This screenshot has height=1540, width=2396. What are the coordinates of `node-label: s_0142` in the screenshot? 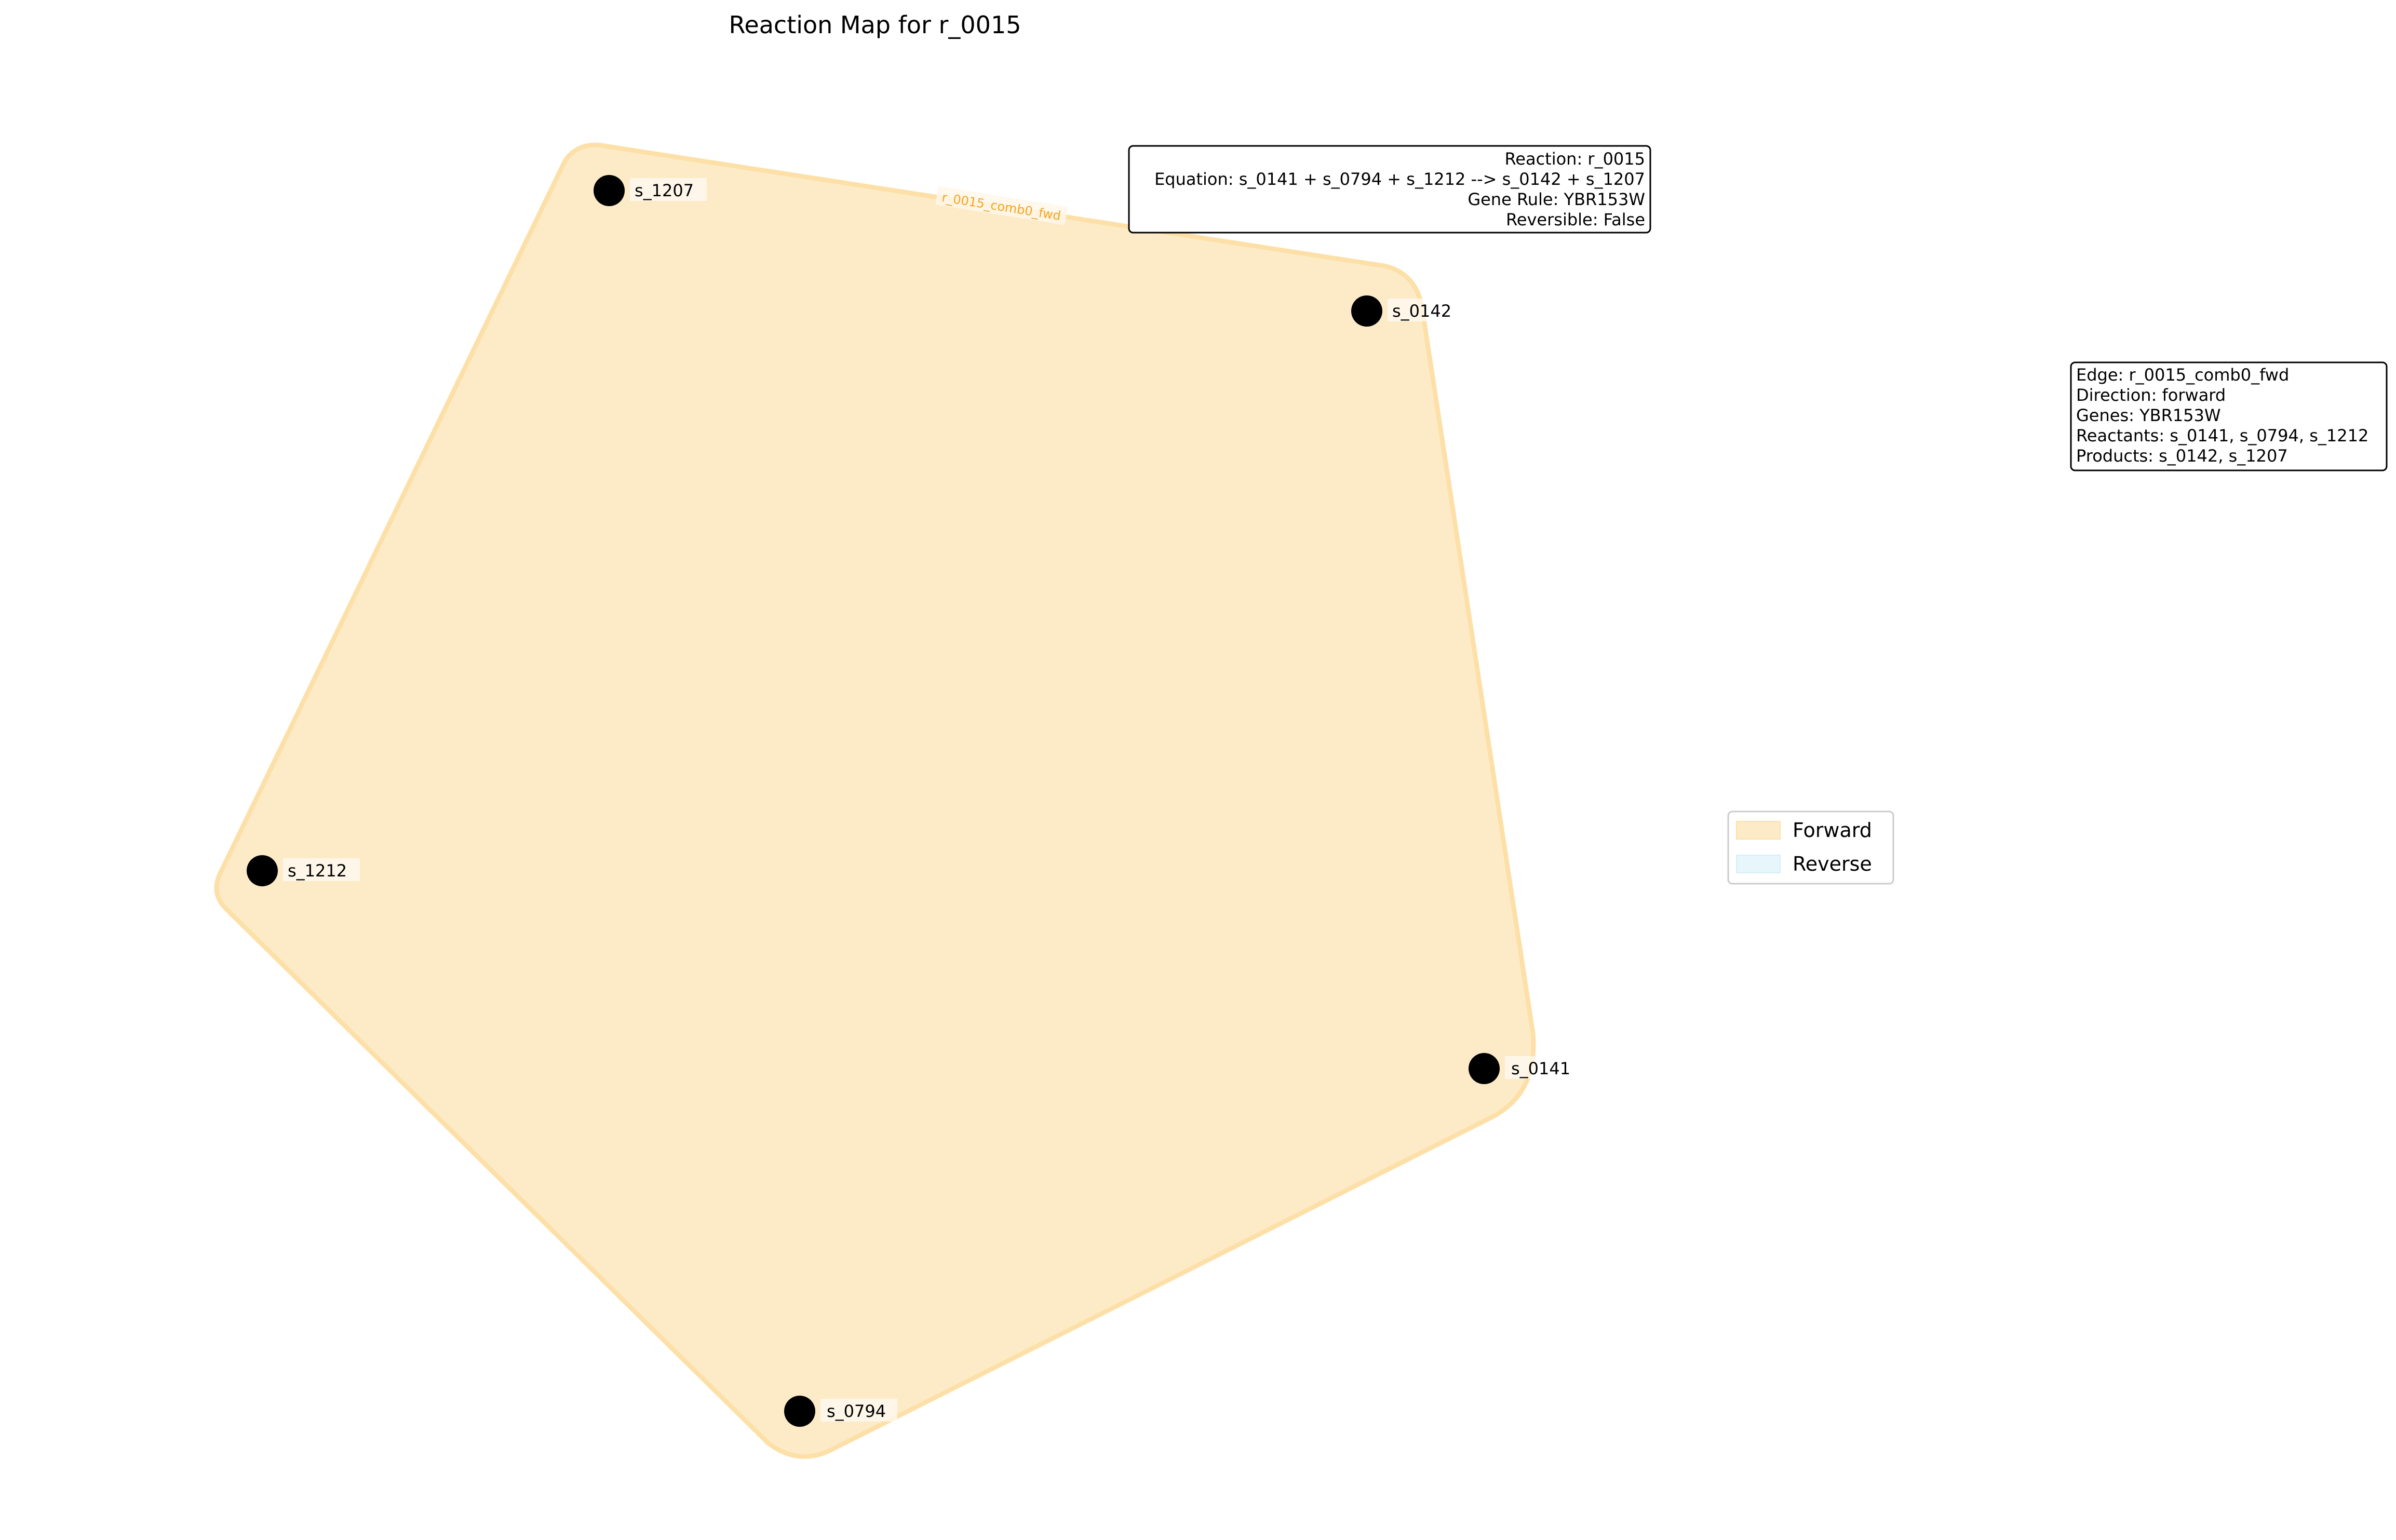 It's located at (1421, 311).